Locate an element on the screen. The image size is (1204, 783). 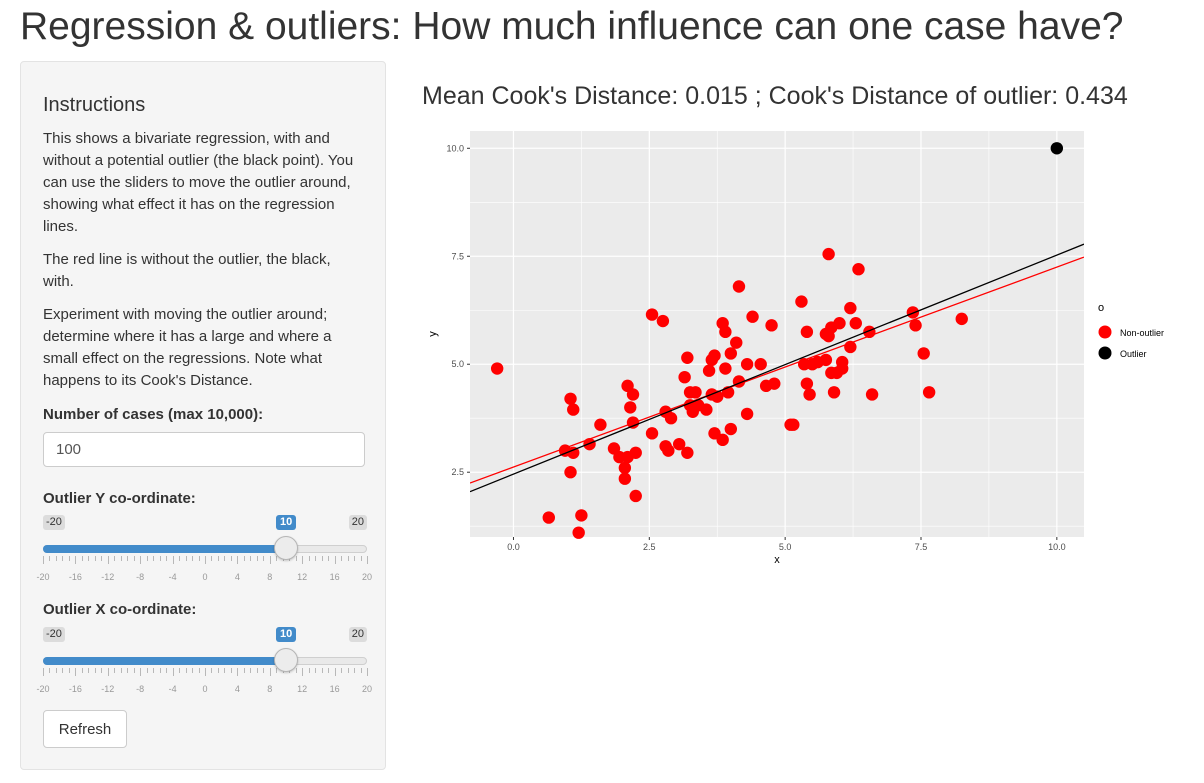
outlier-x-slider: -20 20 10 -20 -16 -12 -8 -4 0 4 8 12 16 20 is located at coordinates (204, 667).